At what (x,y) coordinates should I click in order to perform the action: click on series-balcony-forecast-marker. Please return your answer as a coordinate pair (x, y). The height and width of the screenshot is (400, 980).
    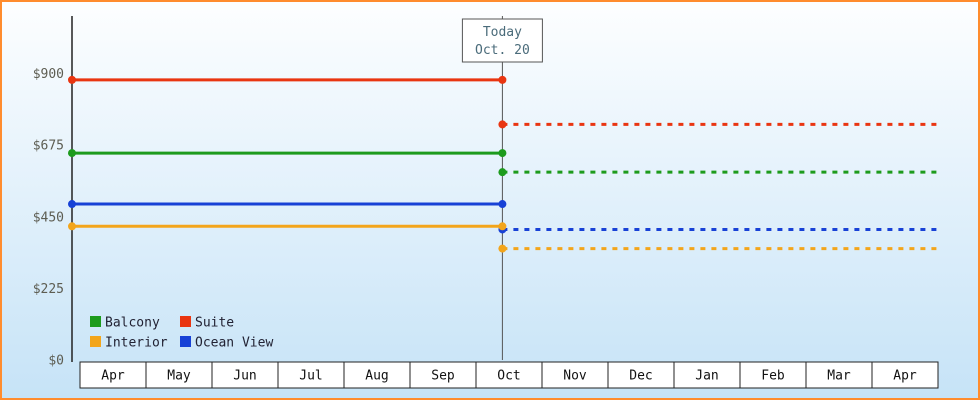
    Looking at the image, I should click on (502, 172).